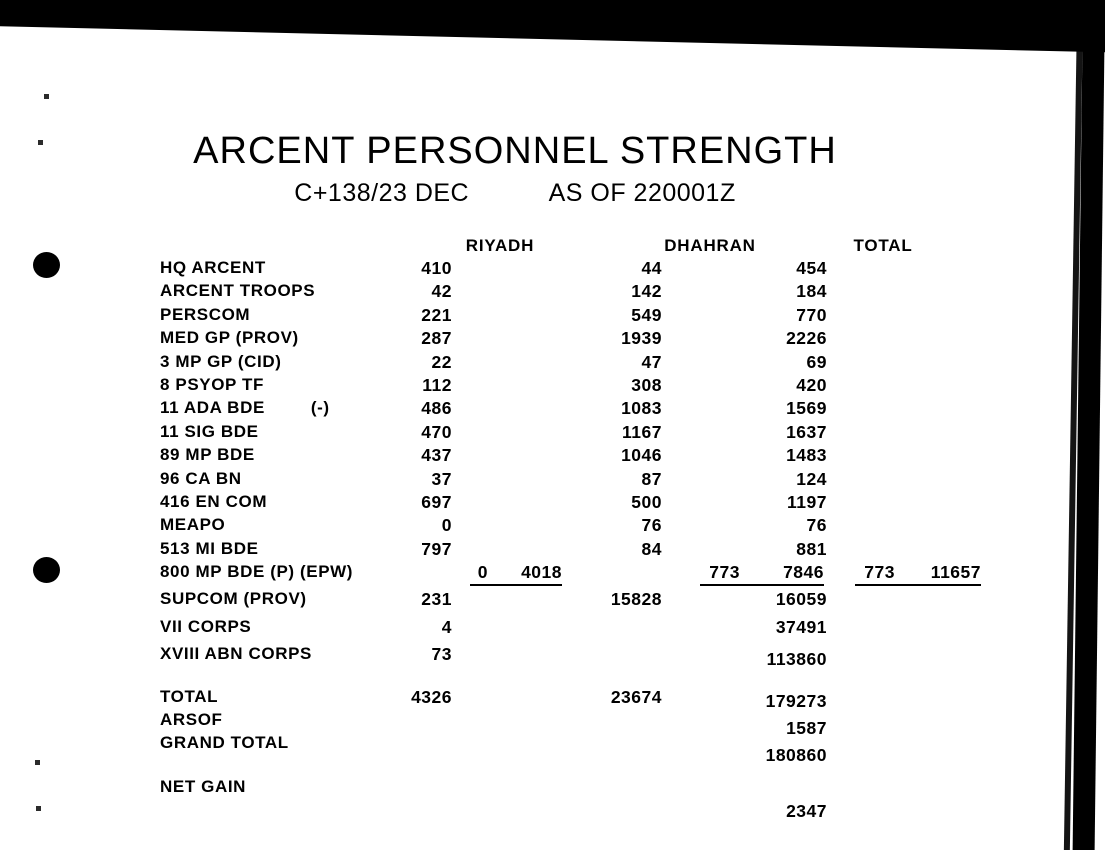  I want to click on row-label: ARSOF, so click(191, 720).